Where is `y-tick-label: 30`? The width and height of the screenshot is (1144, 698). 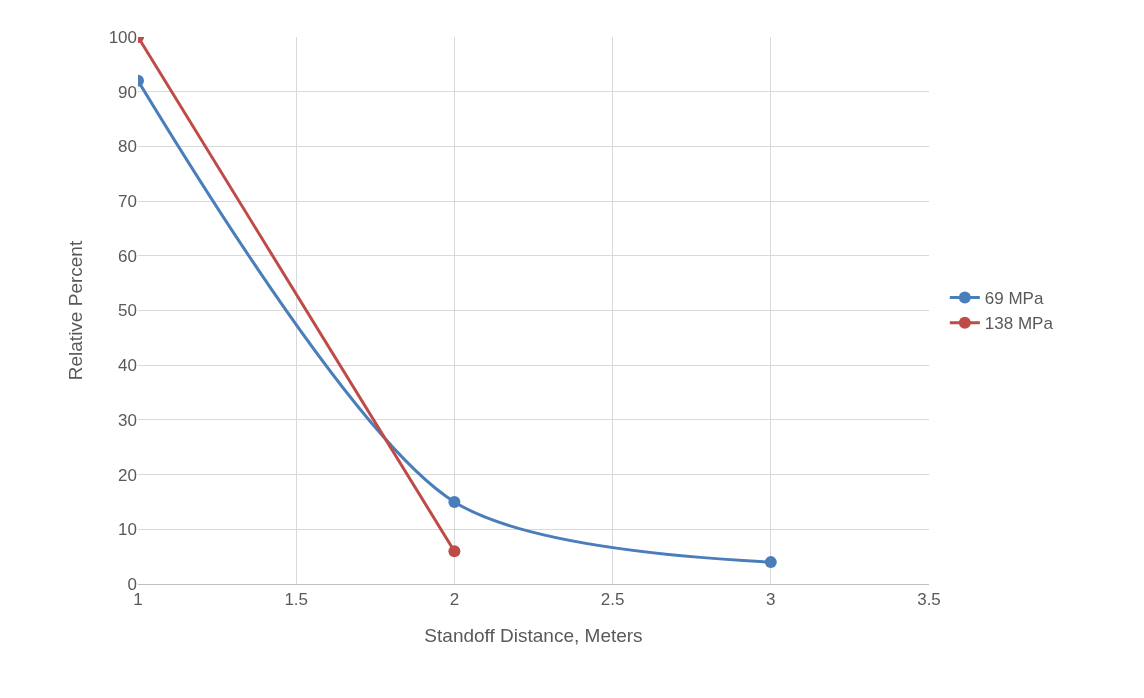 y-tick-label: 30 is located at coordinates (127, 420).